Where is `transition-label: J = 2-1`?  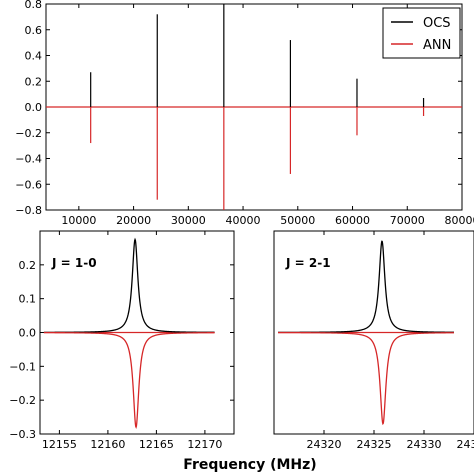
transition-label: J = 2-1 is located at coordinates (308, 263).